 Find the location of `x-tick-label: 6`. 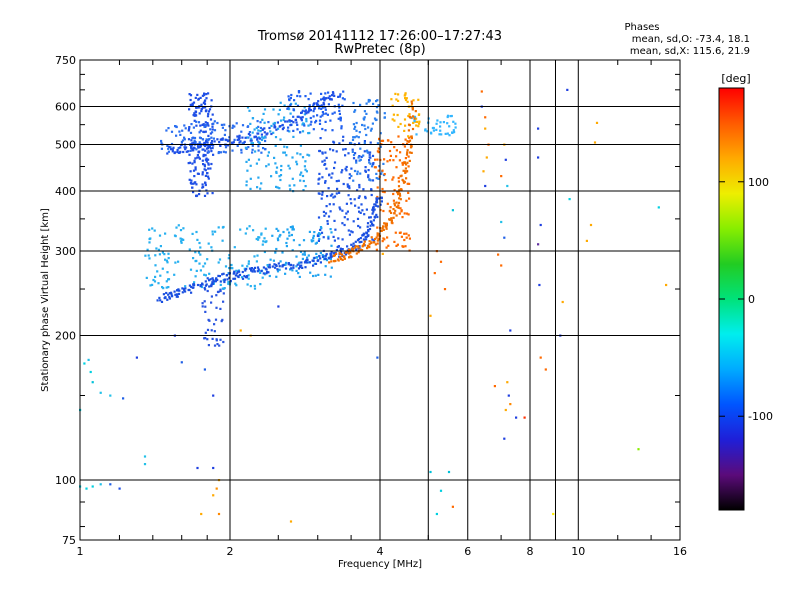

x-tick-label: 6 is located at coordinates (467, 551).